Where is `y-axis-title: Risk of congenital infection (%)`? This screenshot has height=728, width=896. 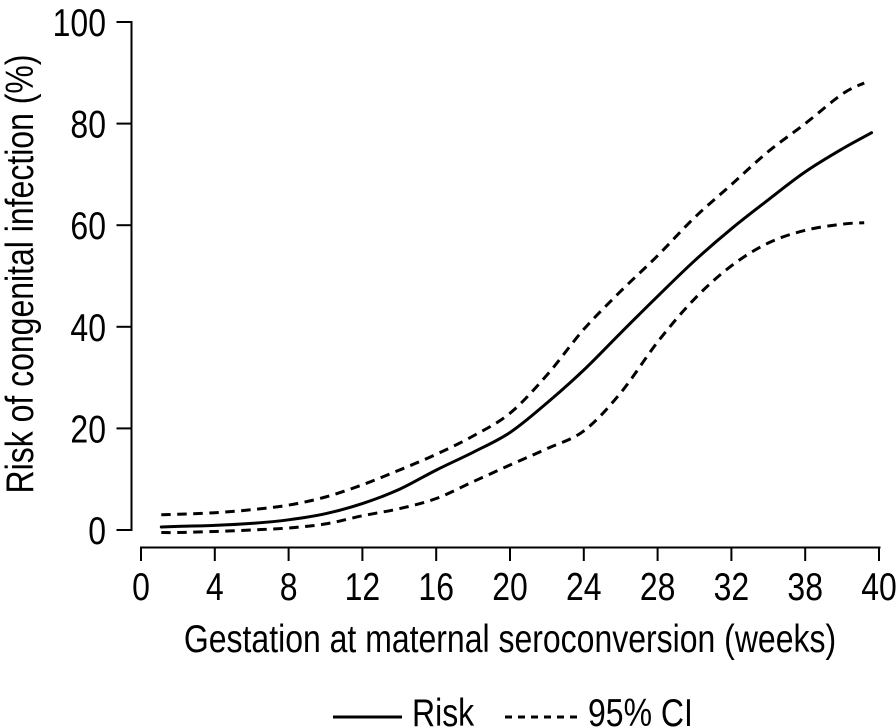 y-axis-title: Risk of congenital infection (%) is located at coordinates (21, 274).